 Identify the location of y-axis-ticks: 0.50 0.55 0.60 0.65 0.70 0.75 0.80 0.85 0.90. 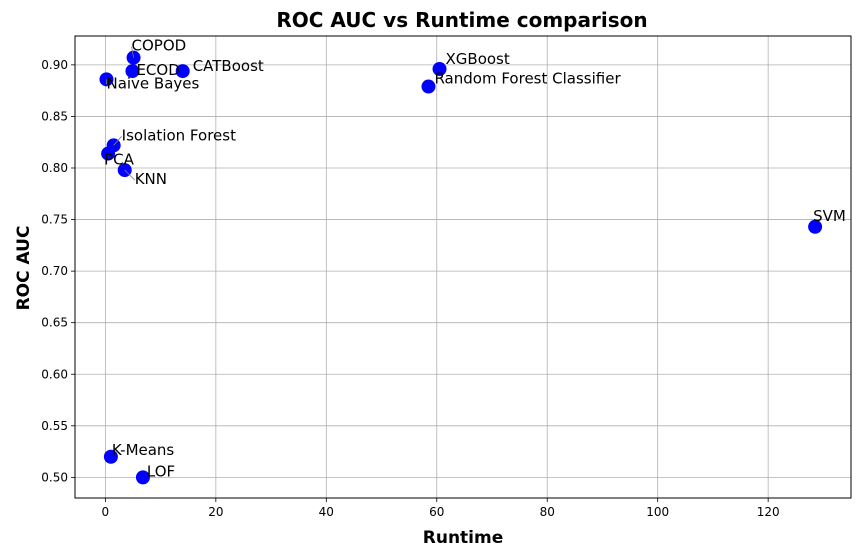
(58, 271).